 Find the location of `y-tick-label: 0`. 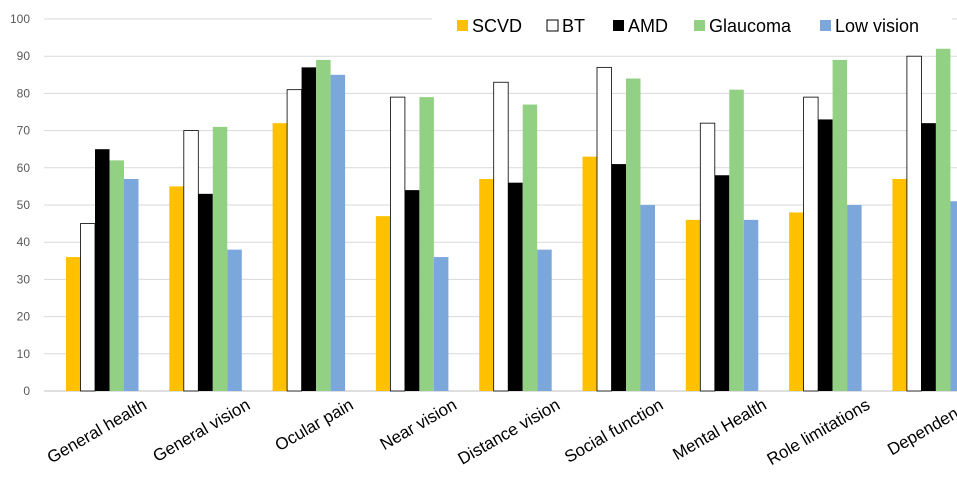

y-tick-label: 0 is located at coordinates (26, 391).